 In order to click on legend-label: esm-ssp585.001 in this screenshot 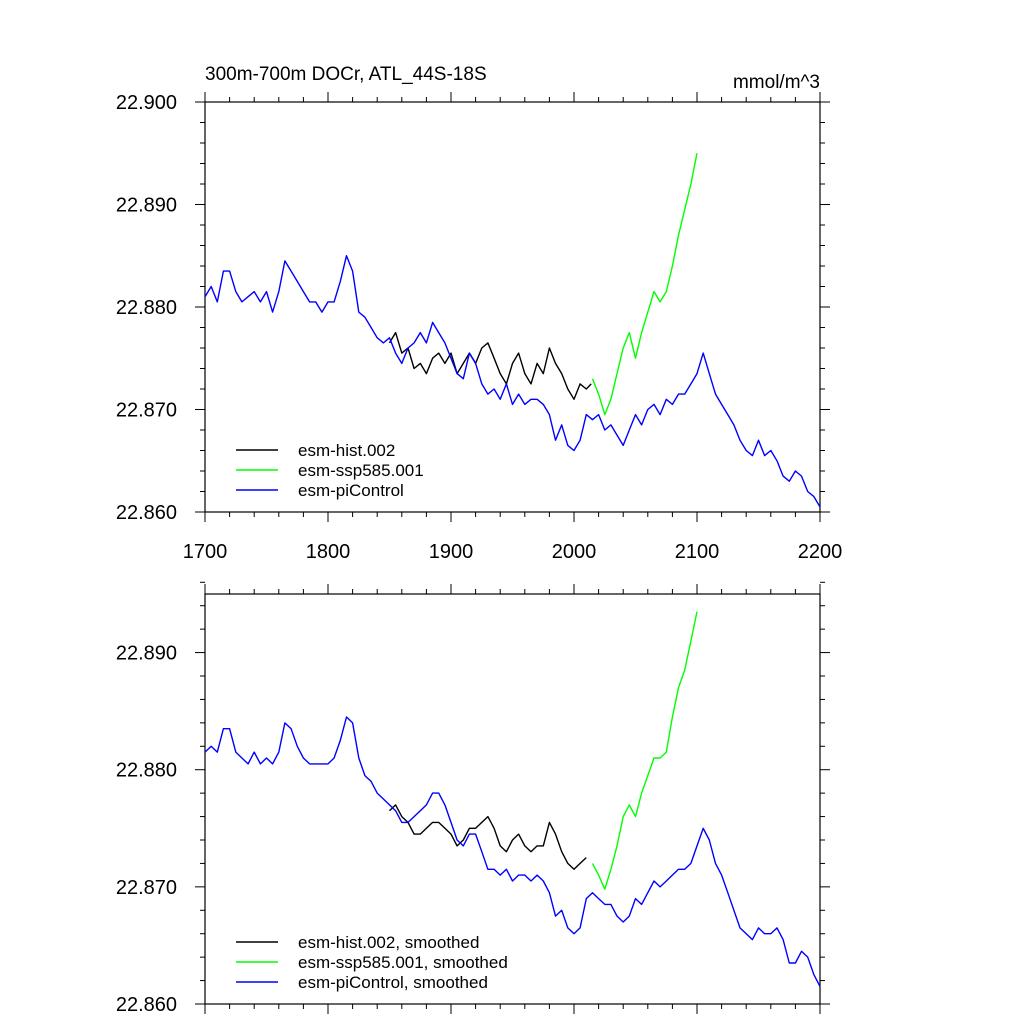, I will do `click(361, 470)`.